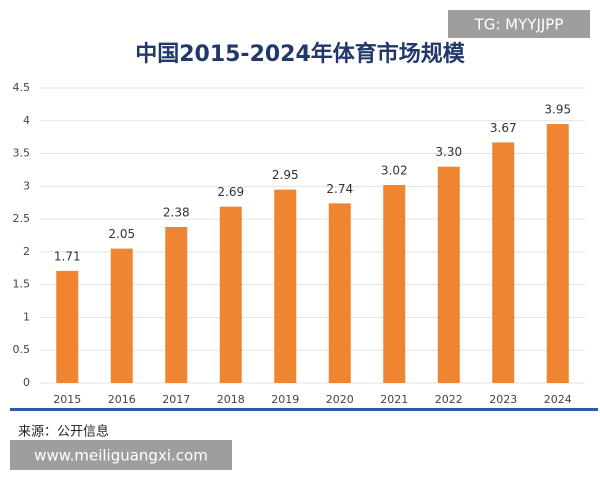 Image resolution: width=600 pixels, height=480 pixels. I want to click on y-tick-label: 4, so click(26, 120).